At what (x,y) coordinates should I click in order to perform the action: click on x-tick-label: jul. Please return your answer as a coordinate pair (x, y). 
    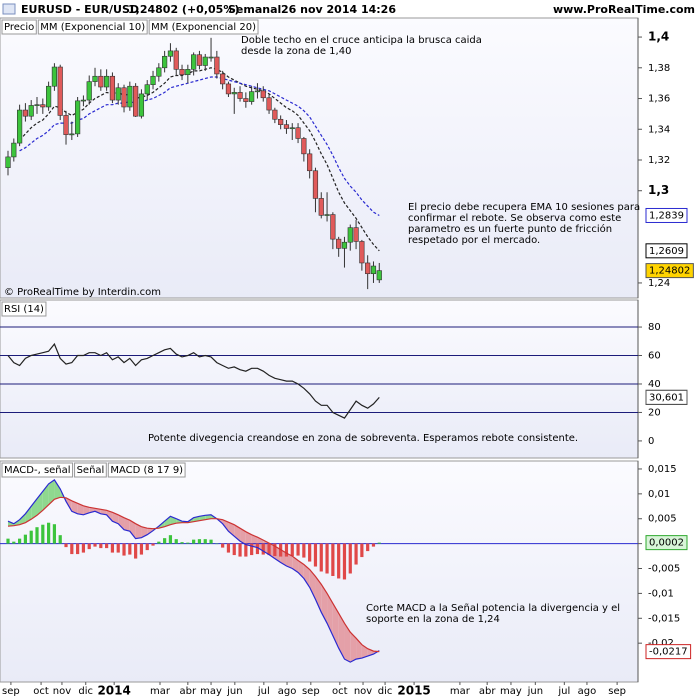
    Looking at the image, I should click on (563, 691).